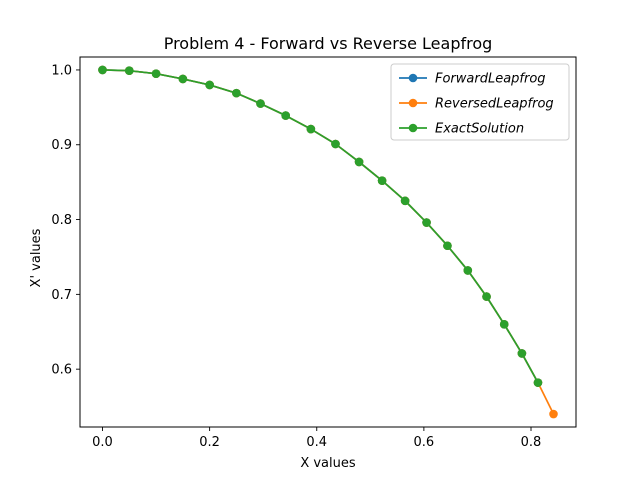  Describe the element at coordinates (61, 295) in the screenshot. I see `y-tick-label: 0.7` at that location.